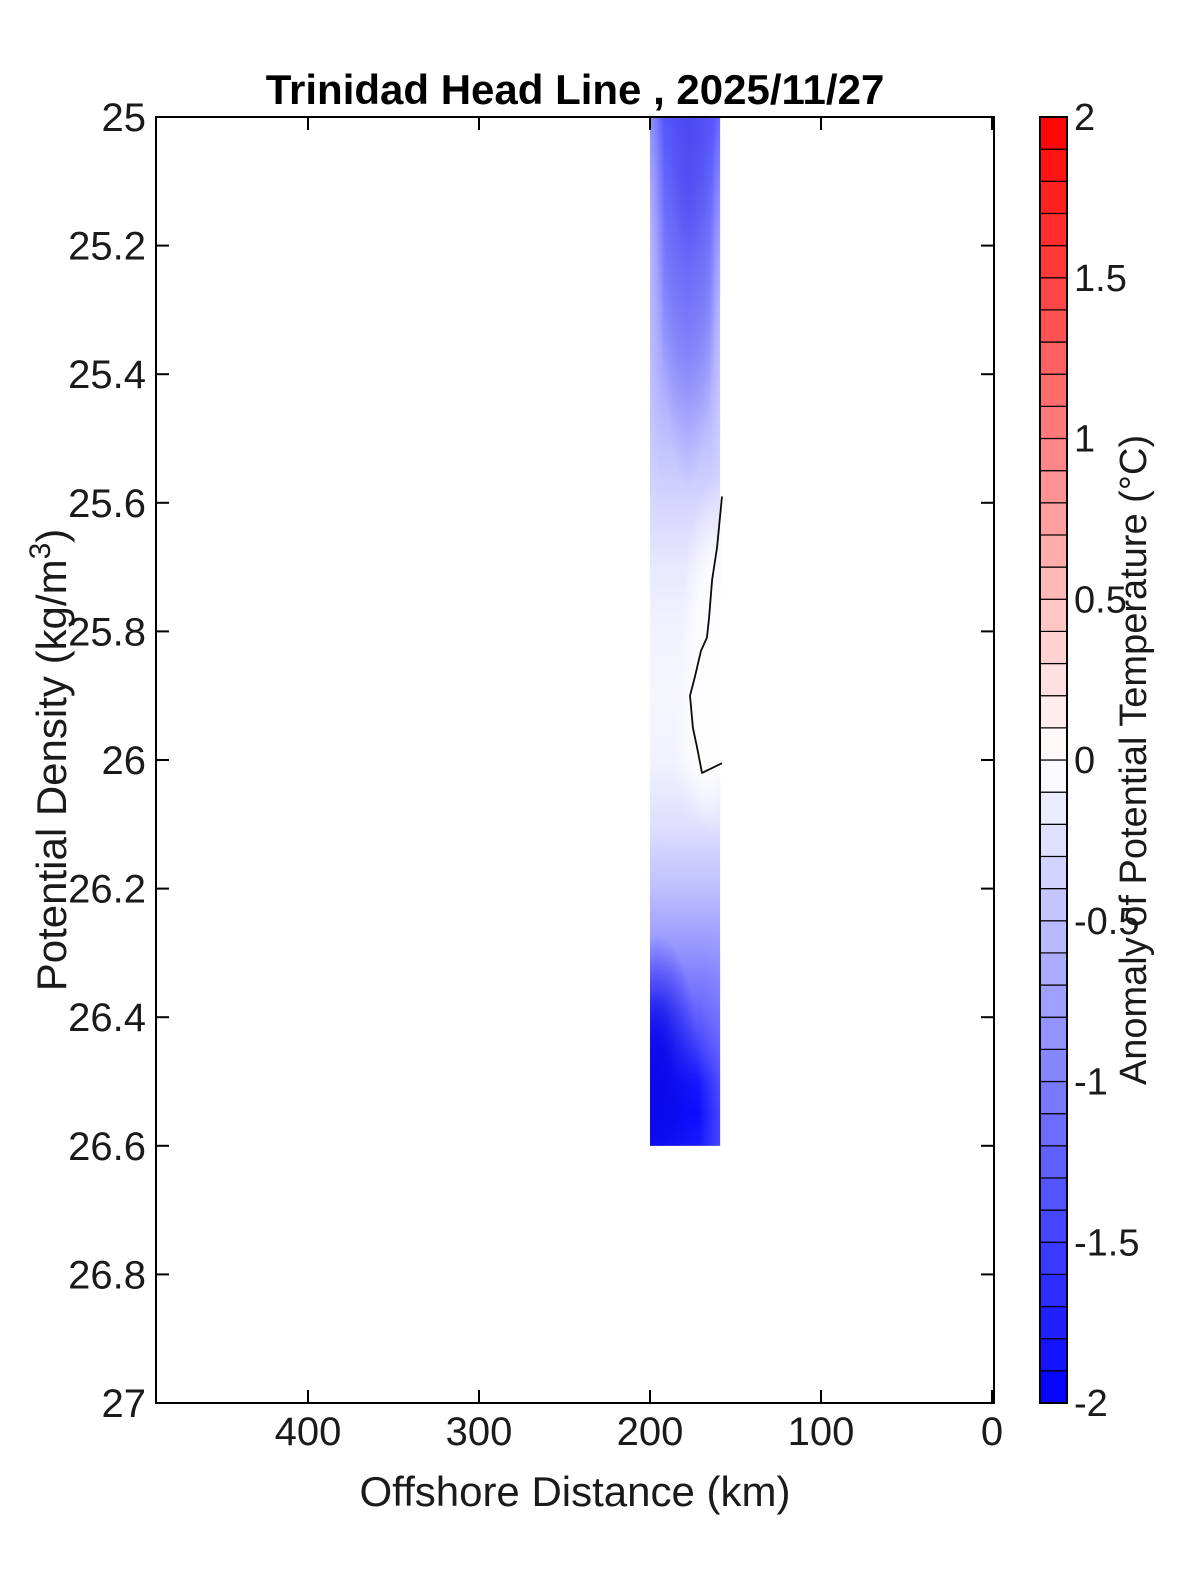 The width and height of the screenshot is (1200, 1575). Describe the element at coordinates (479, 1432) in the screenshot. I see `x-tick-label: 300` at that location.